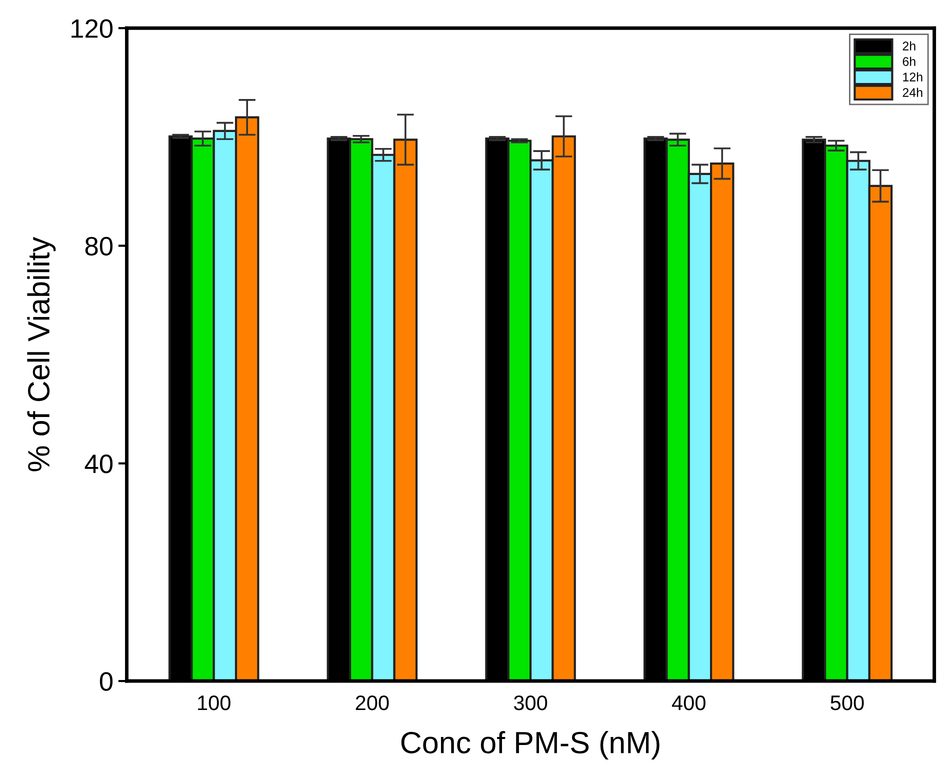 The image size is (939, 781). I want to click on y-tick-label: 40, so click(98, 464).